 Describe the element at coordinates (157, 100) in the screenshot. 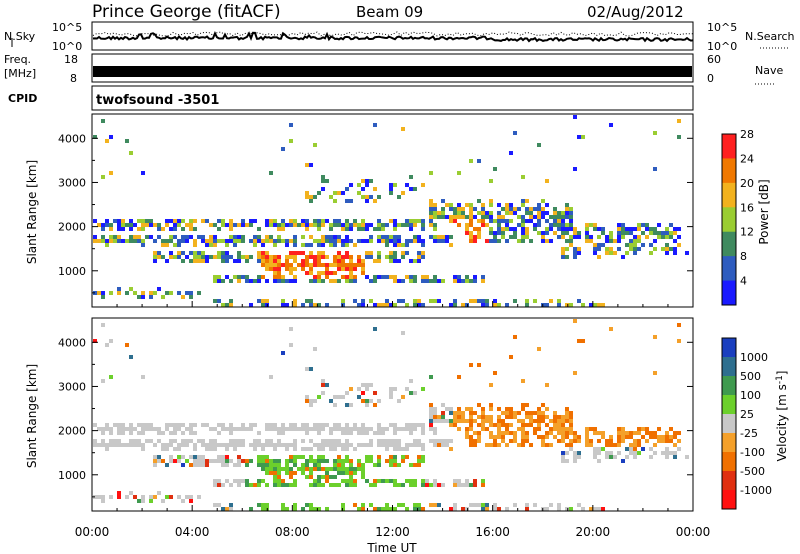

I see `cpid-value: twofsound -3501` at that location.